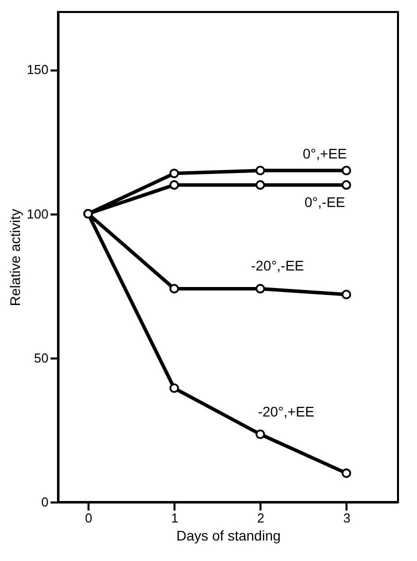 The height and width of the screenshot is (561, 417). What do you see at coordinates (44, 502) in the screenshot?
I see `y-tick-label: 0` at bounding box center [44, 502].